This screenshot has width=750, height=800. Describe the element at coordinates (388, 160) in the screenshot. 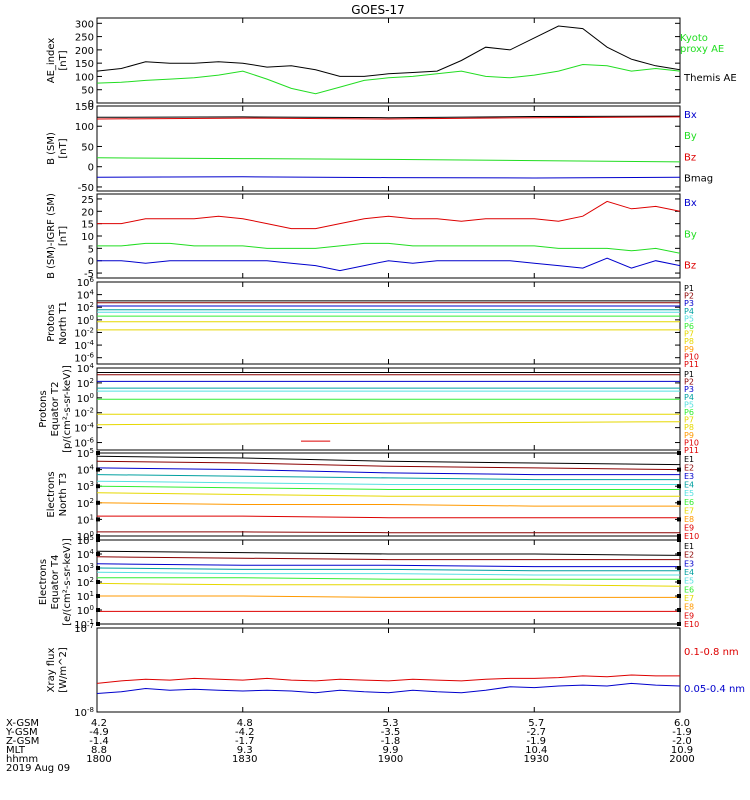

I see `series-by` at that location.